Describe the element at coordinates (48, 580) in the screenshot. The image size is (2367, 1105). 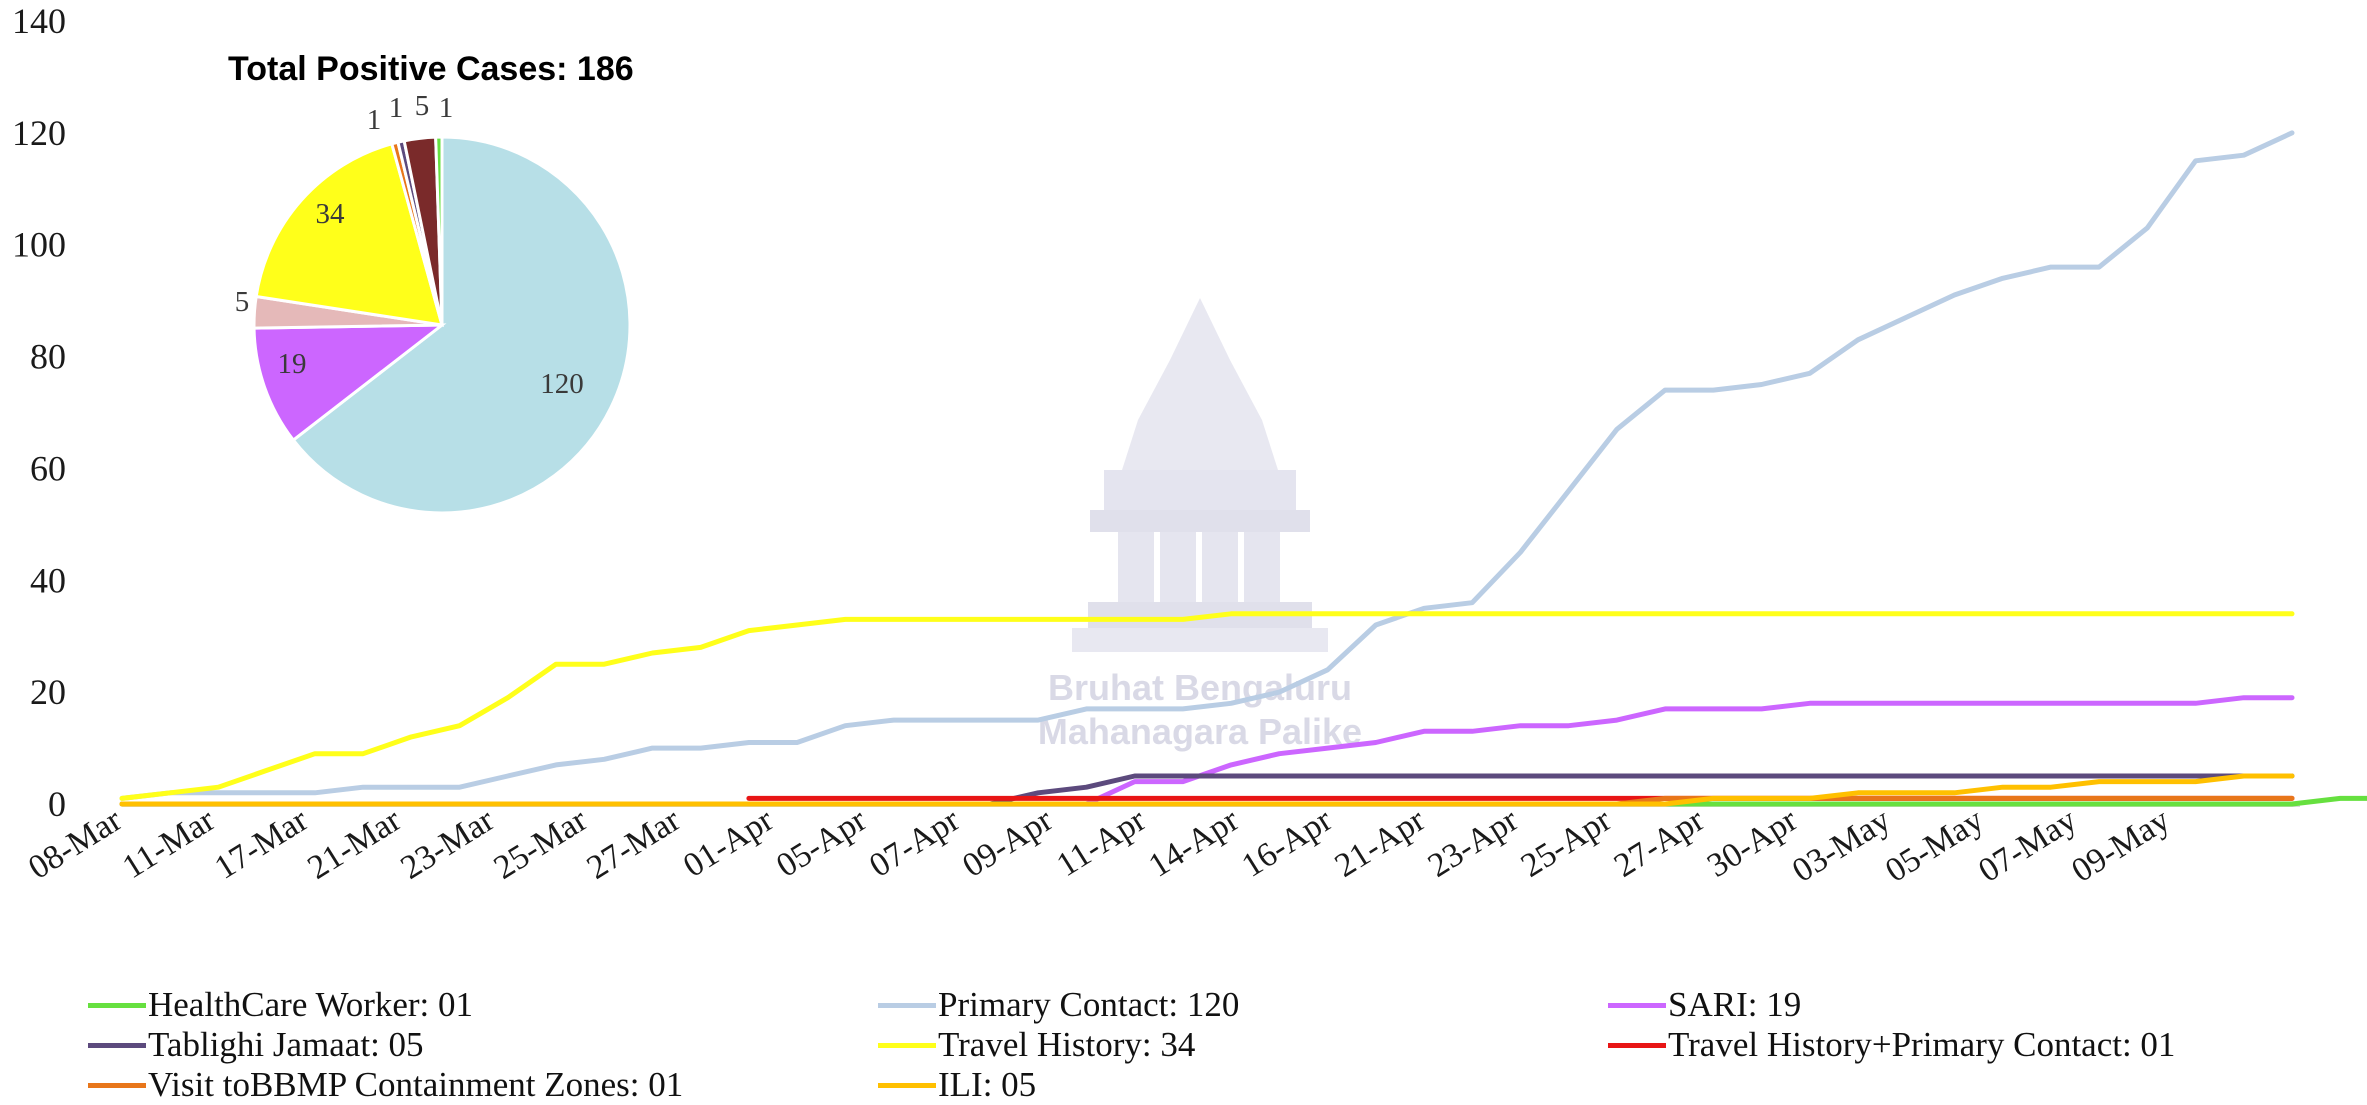
I see `y-tick-label: 40` at that location.